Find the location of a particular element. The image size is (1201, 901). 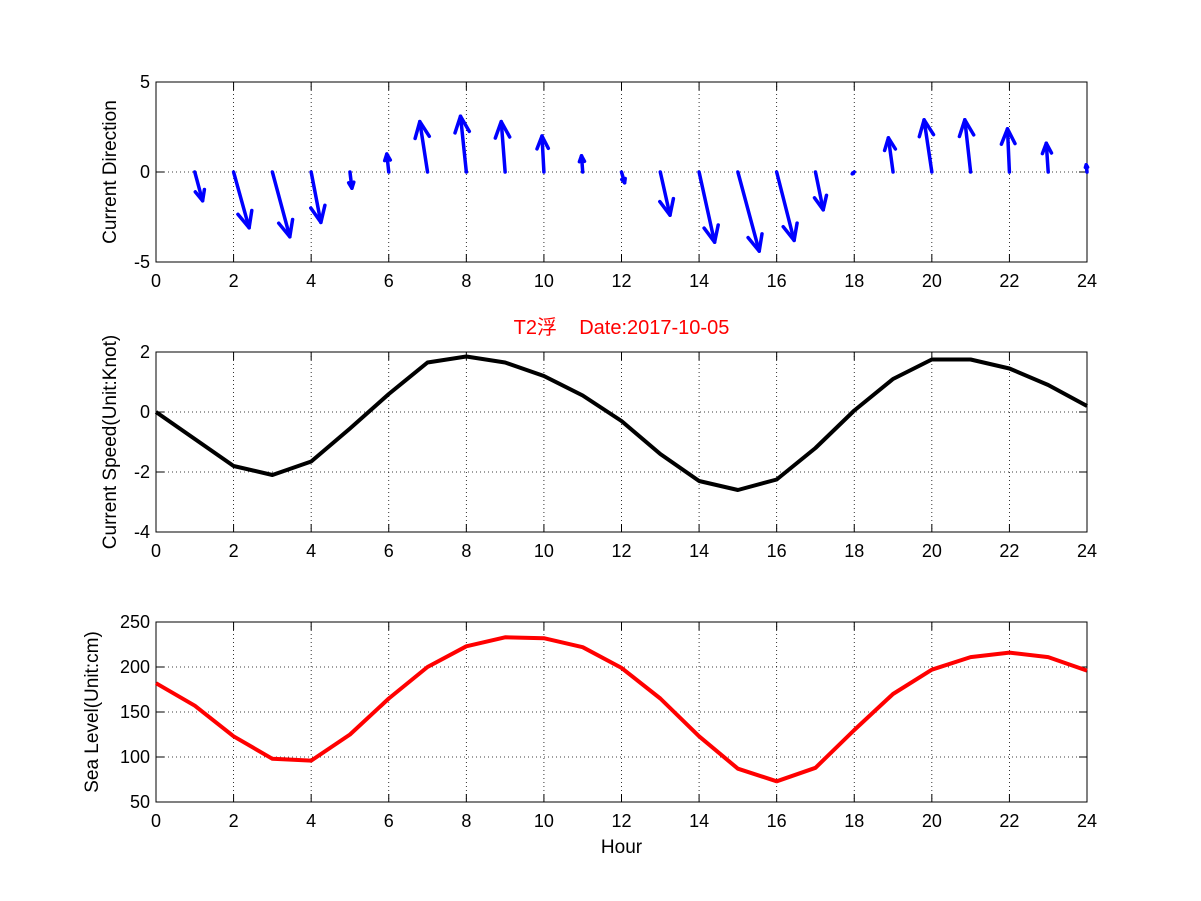

y-axis-label: Current Direction is located at coordinates (110, 172).